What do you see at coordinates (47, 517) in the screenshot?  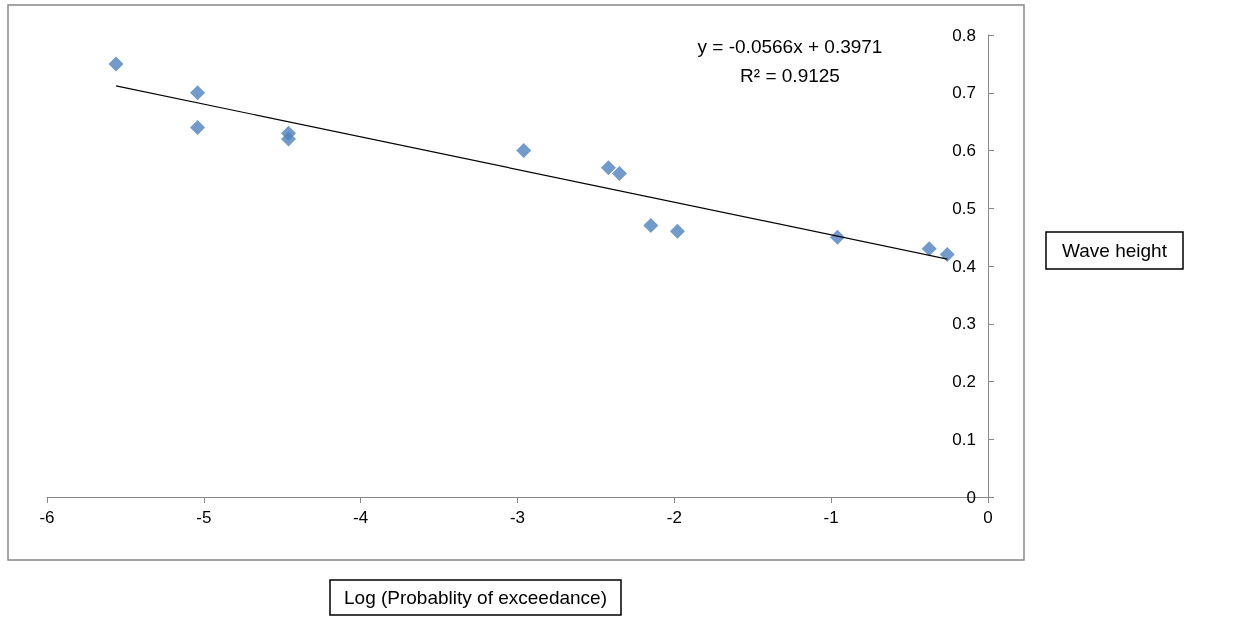 I see `x-tick-label: -6` at bounding box center [47, 517].